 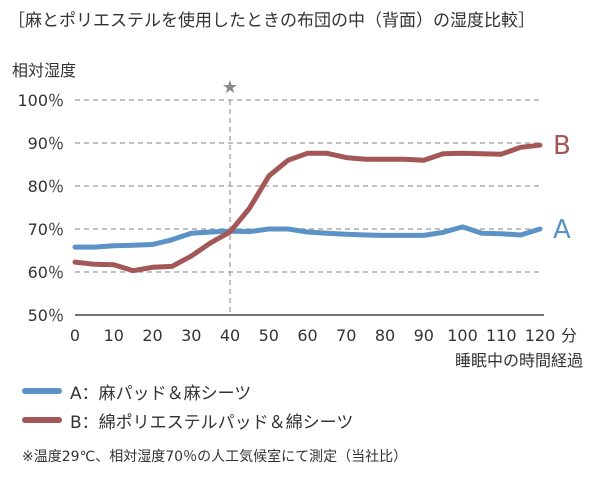 I want to click on y-tick-label: 70％, so click(x=46, y=229).